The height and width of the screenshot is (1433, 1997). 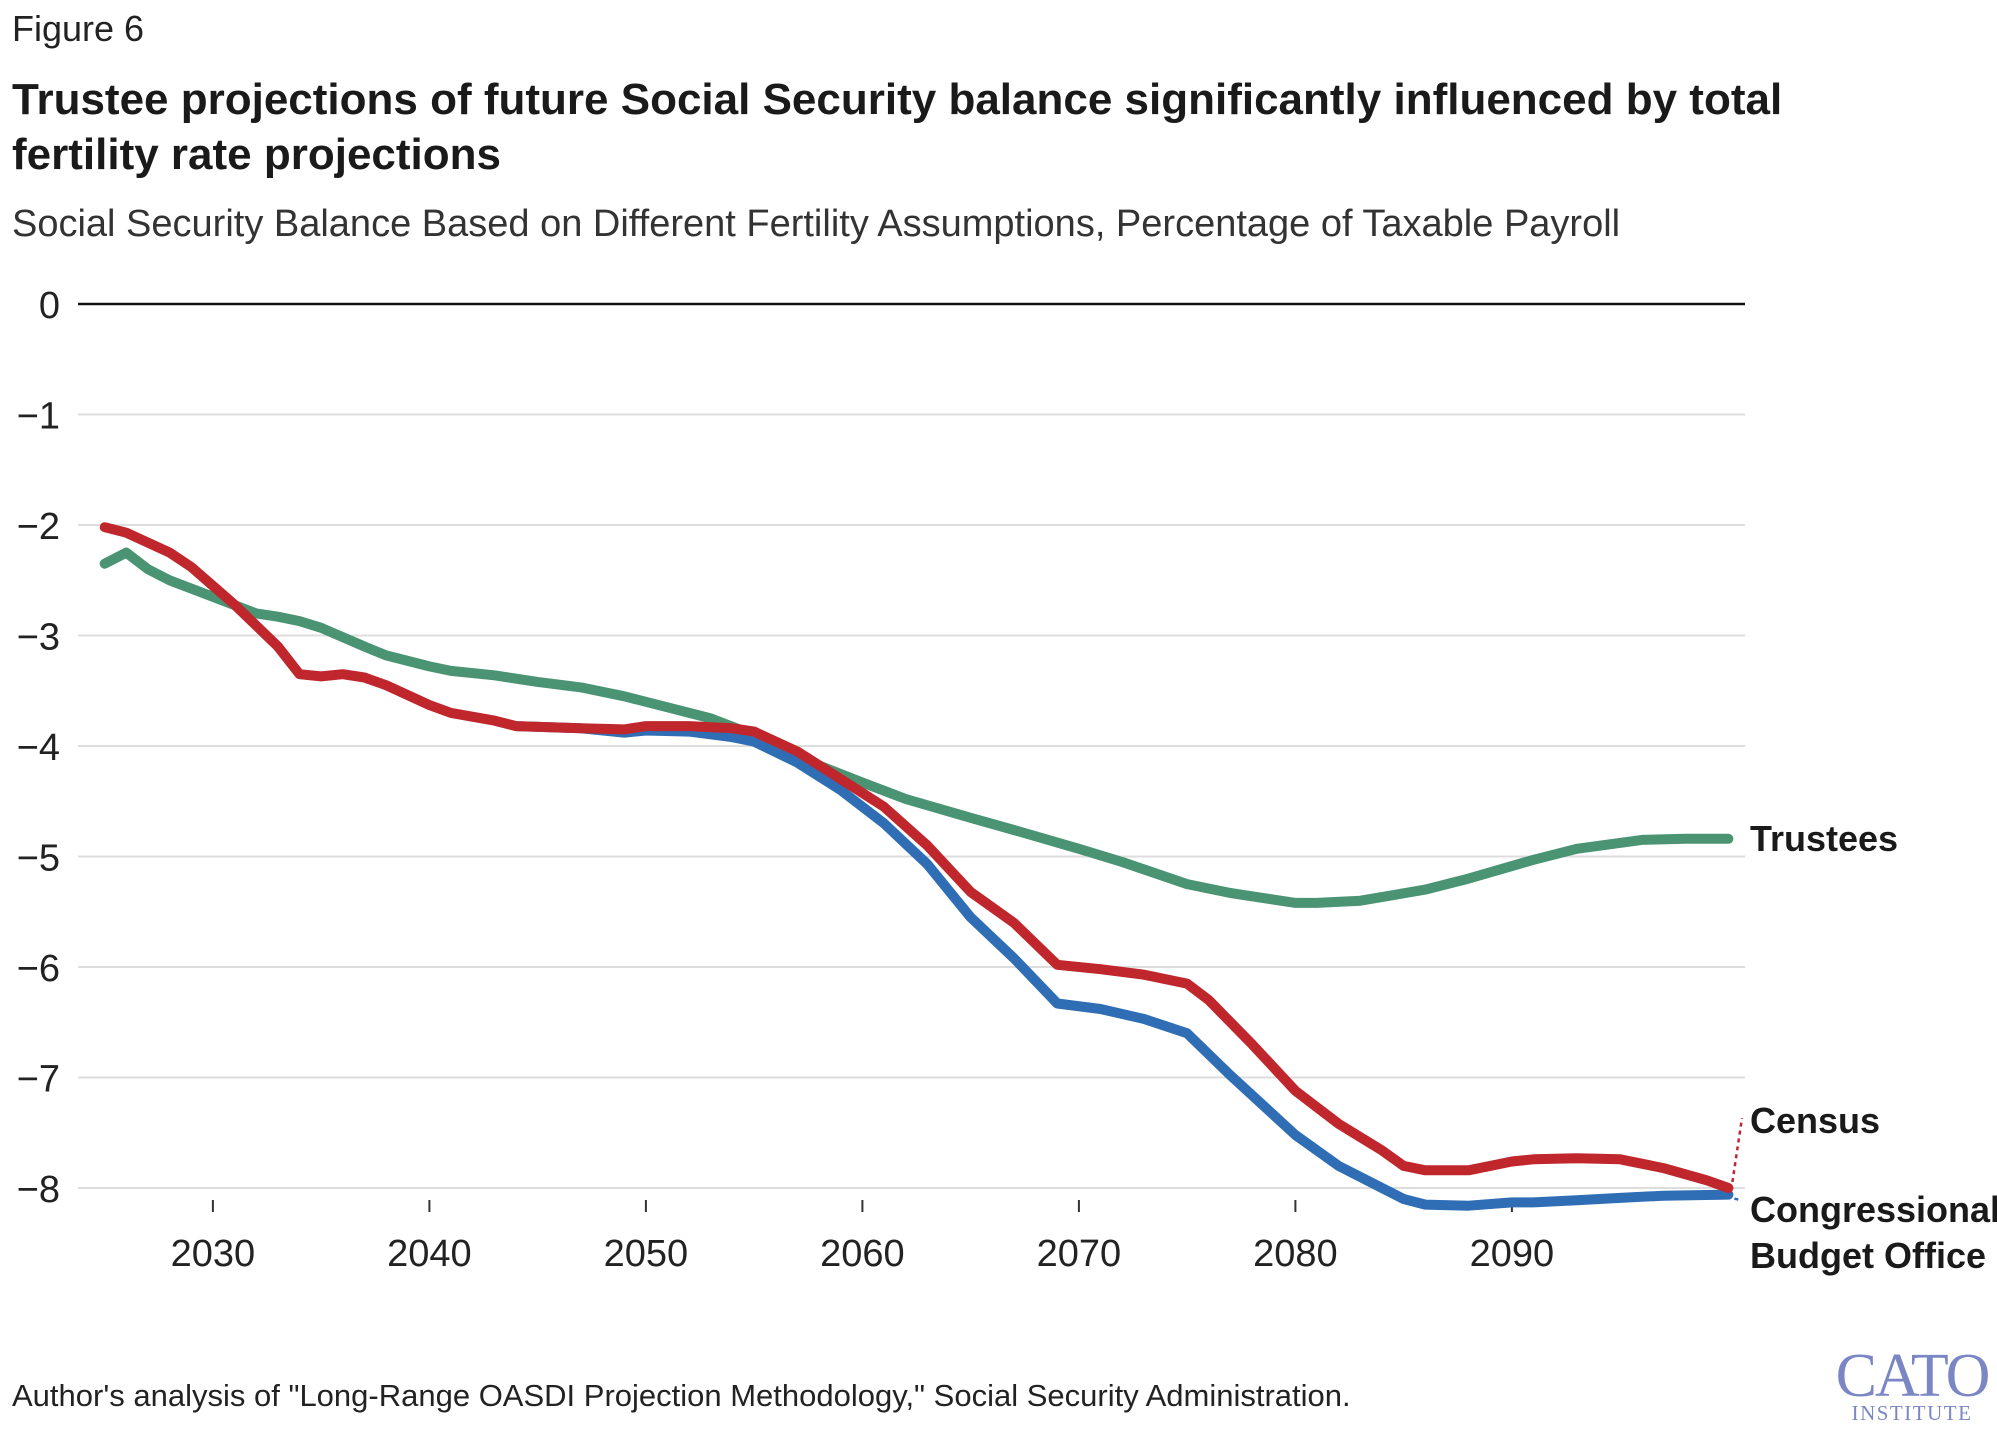 What do you see at coordinates (1737, 1199) in the screenshot?
I see `leader-cbo` at bounding box center [1737, 1199].